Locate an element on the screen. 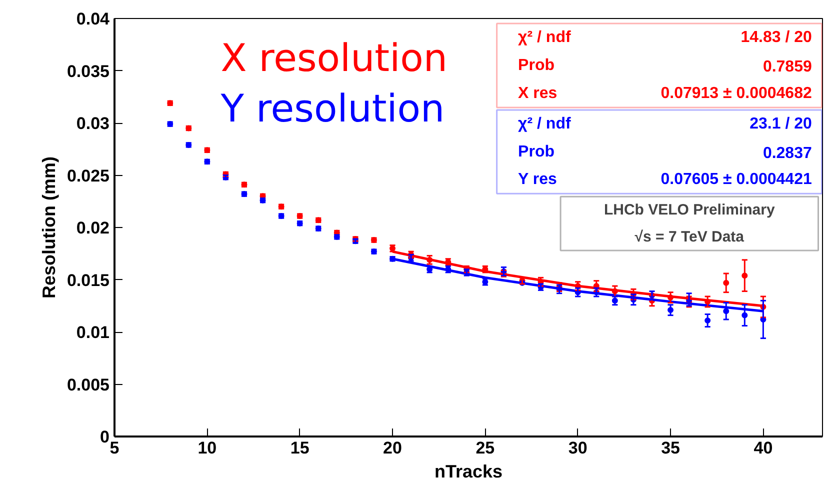 The width and height of the screenshot is (825, 486). x-tick-label: 35 is located at coordinates (670, 448).